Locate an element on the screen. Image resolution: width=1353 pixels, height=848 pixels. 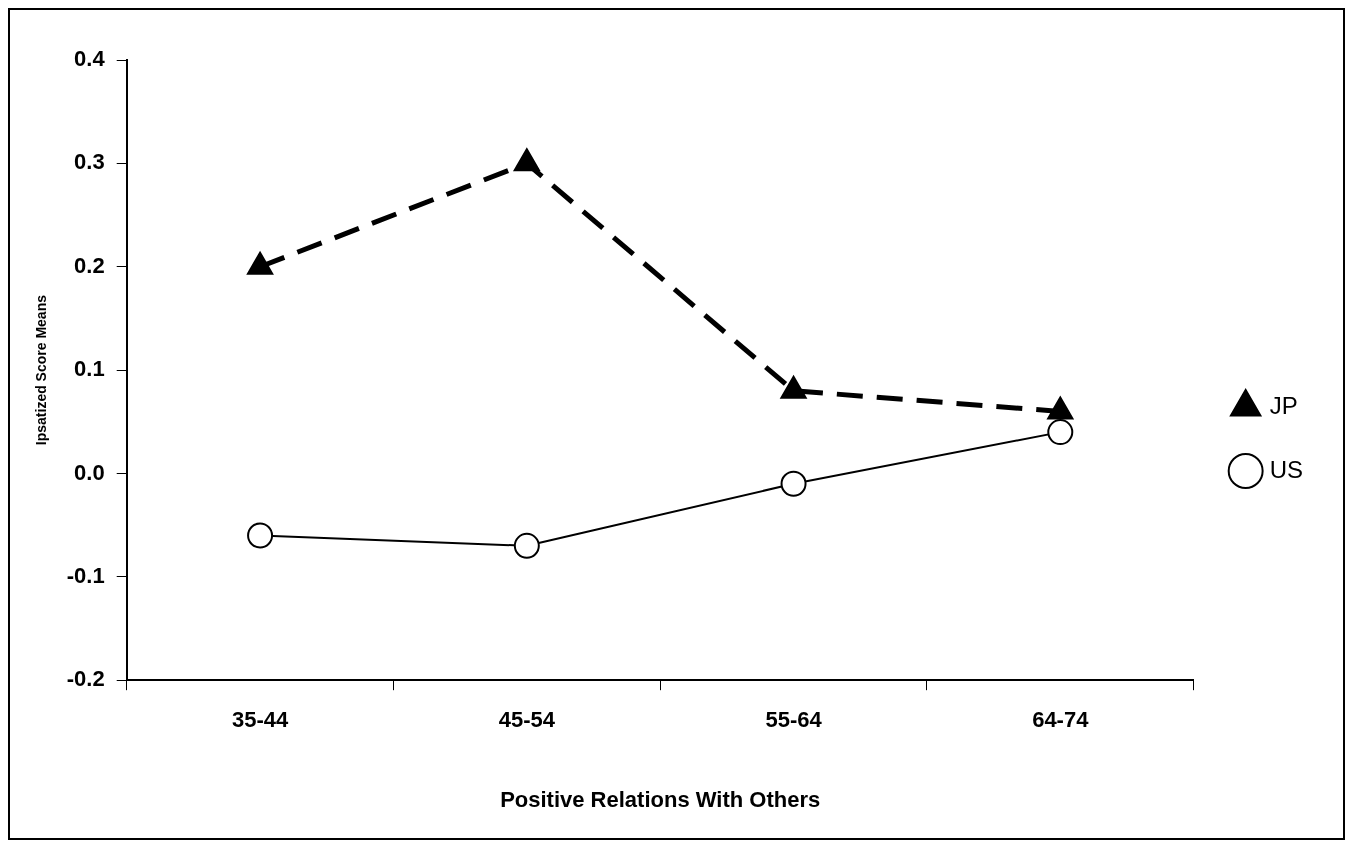
y-tick-label: 0.4 is located at coordinates (90, 59).